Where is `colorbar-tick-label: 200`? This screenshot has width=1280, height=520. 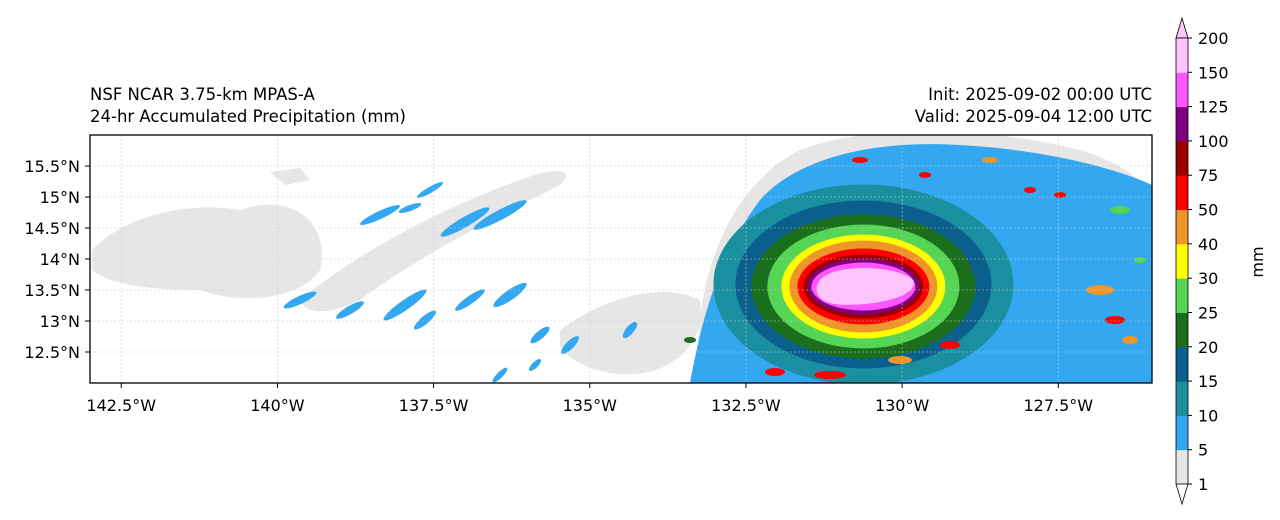 colorbar-tick-label: 200 is located at coordinates (1213, 38).